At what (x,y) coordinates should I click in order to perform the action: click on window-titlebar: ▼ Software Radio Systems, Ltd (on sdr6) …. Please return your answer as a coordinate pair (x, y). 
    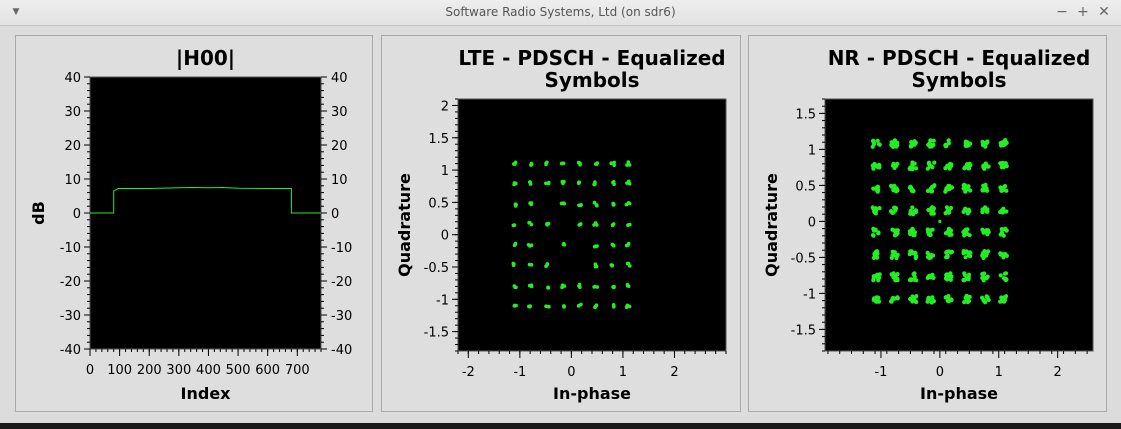
    Looking at the image, I should click on (560, 13).